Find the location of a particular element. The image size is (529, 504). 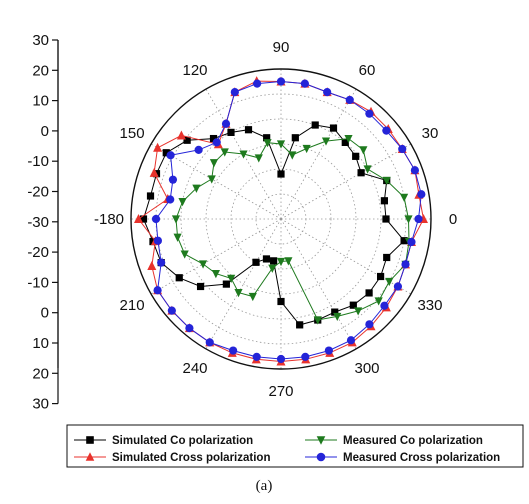

angle-tick-label: 90 is located at coordinates (281, 47).